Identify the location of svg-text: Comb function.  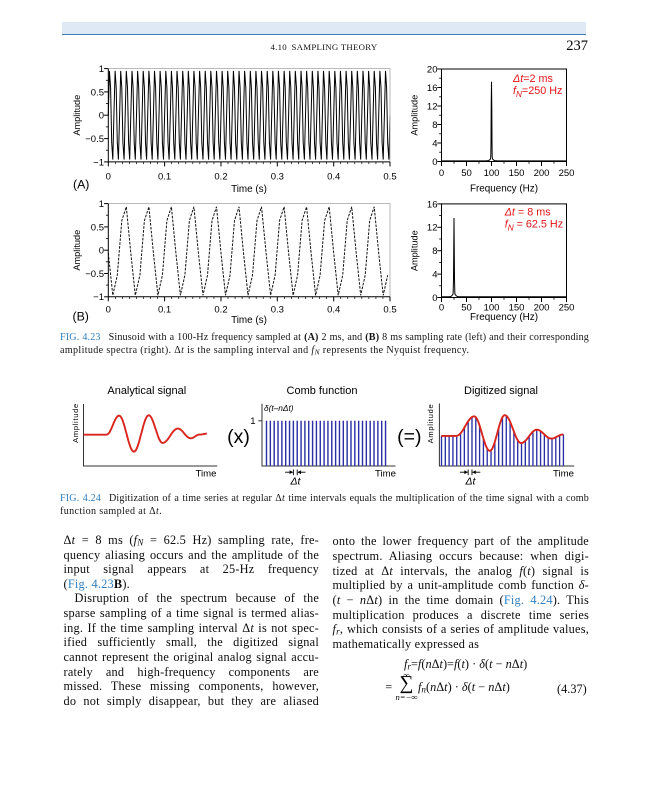
(322, 391).